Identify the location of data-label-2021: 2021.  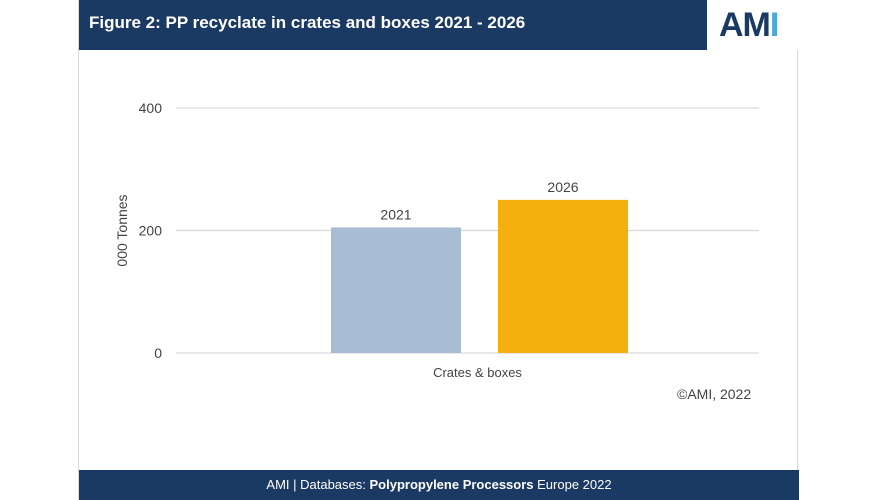
(395, 214).